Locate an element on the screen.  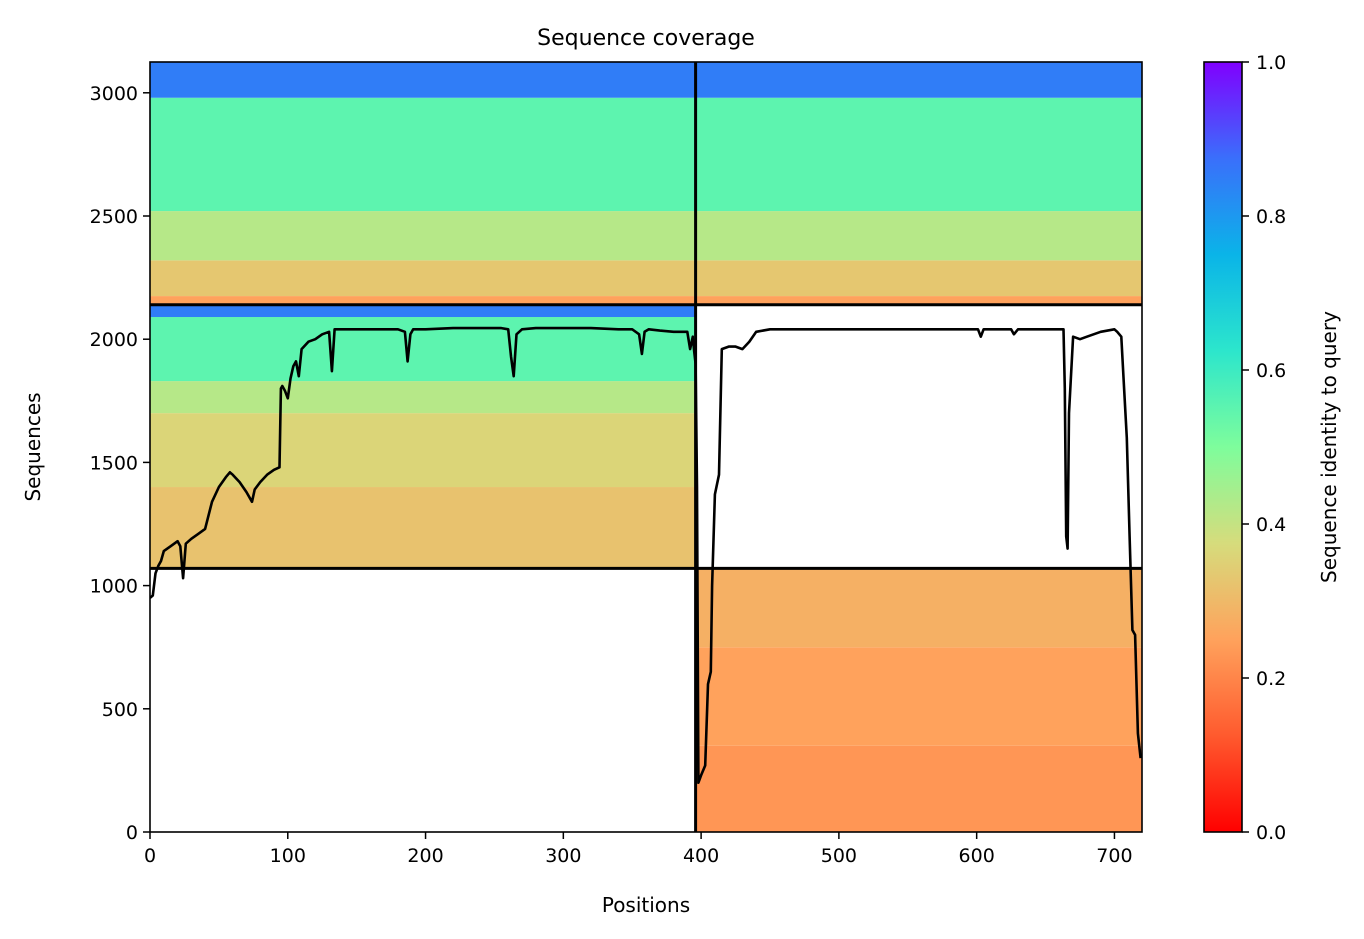
y-tick-label-1000: 1000 is located at coordinates (114, 587).